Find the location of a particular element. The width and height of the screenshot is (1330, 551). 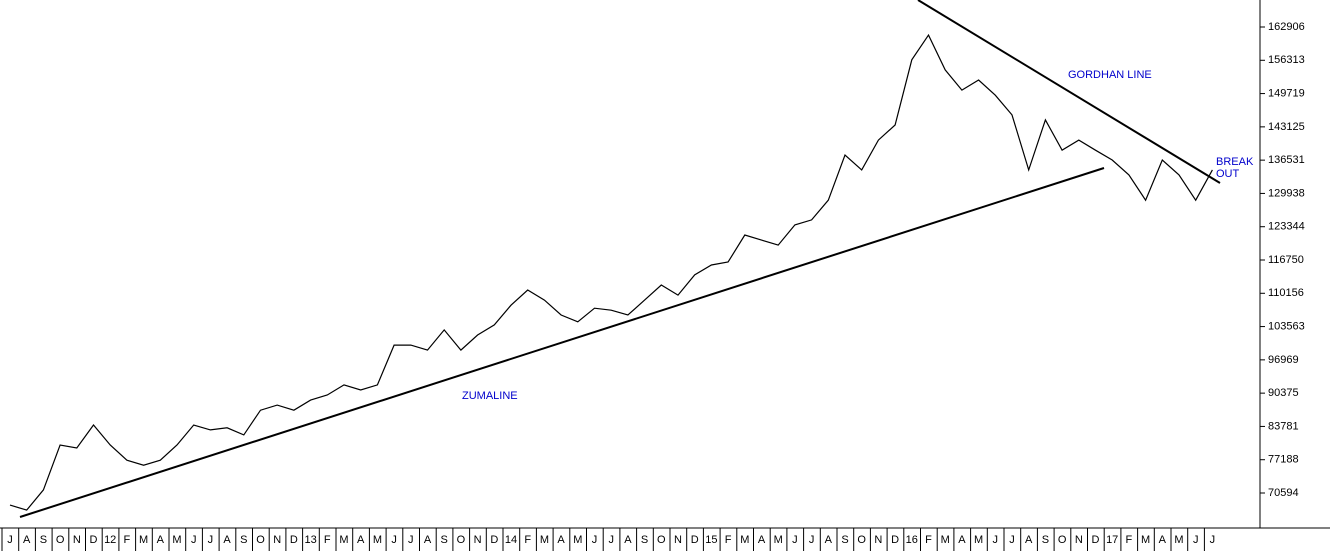

annotation: GORDHAN LINE is located at coordinates (1110, 75).